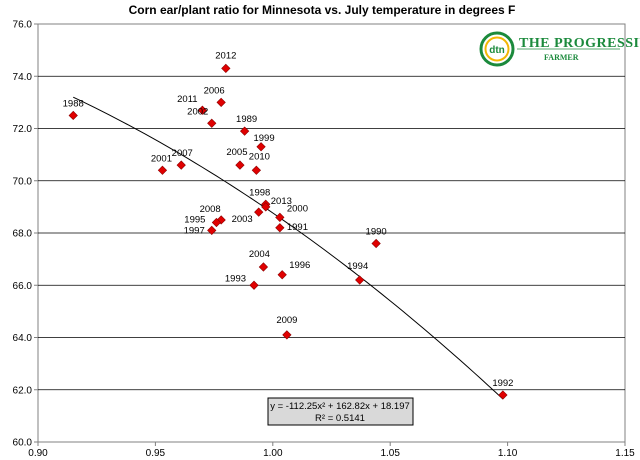  What do you see at coordinates (299, 265) in the screenshot?
I see `point-label: 1996` at bounding box center [299, 265].